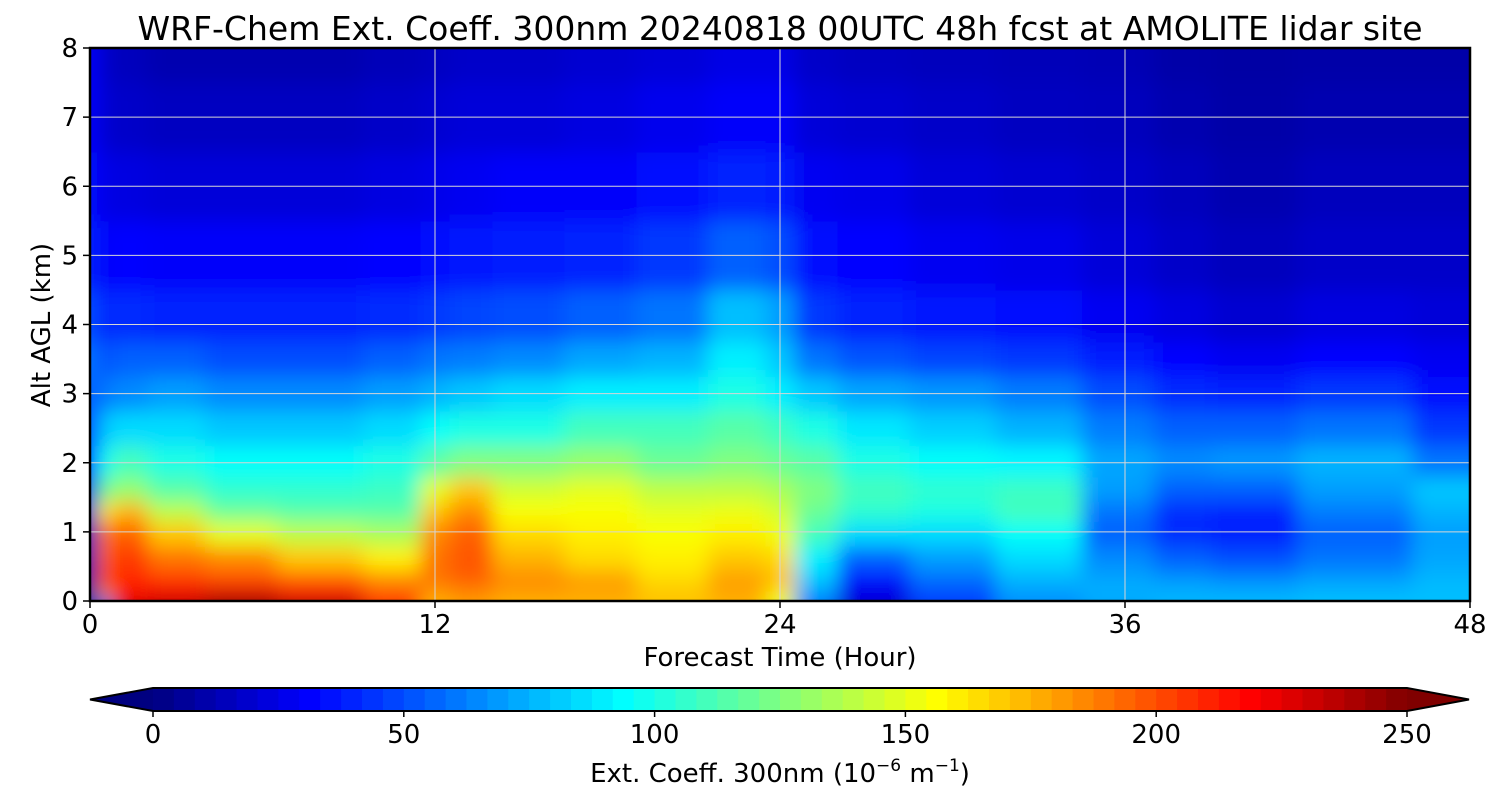 The height and width of the screenshot is (800, 1500). I want to click on colorbar-tick-label: 200, so click(1156, 735).